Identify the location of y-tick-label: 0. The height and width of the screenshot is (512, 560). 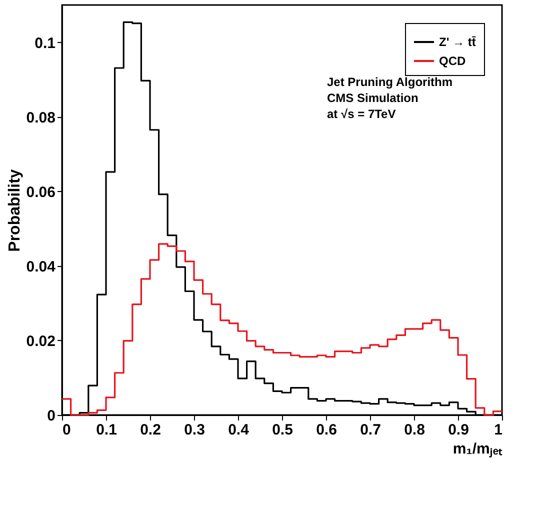
(51, 416).